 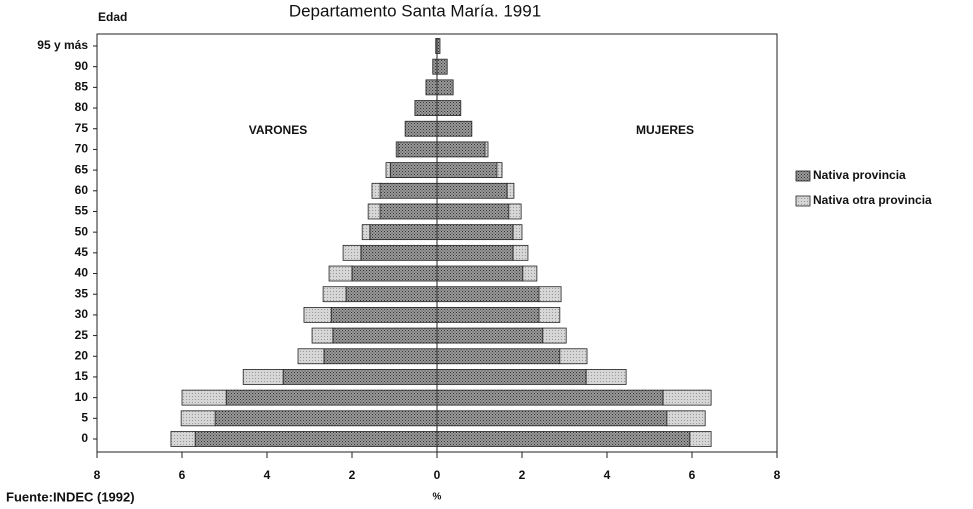 What do you see at coordinates (82, 169) in the screenshot?
I see `y-tick-label: 65` at bounding box center [82, 169].